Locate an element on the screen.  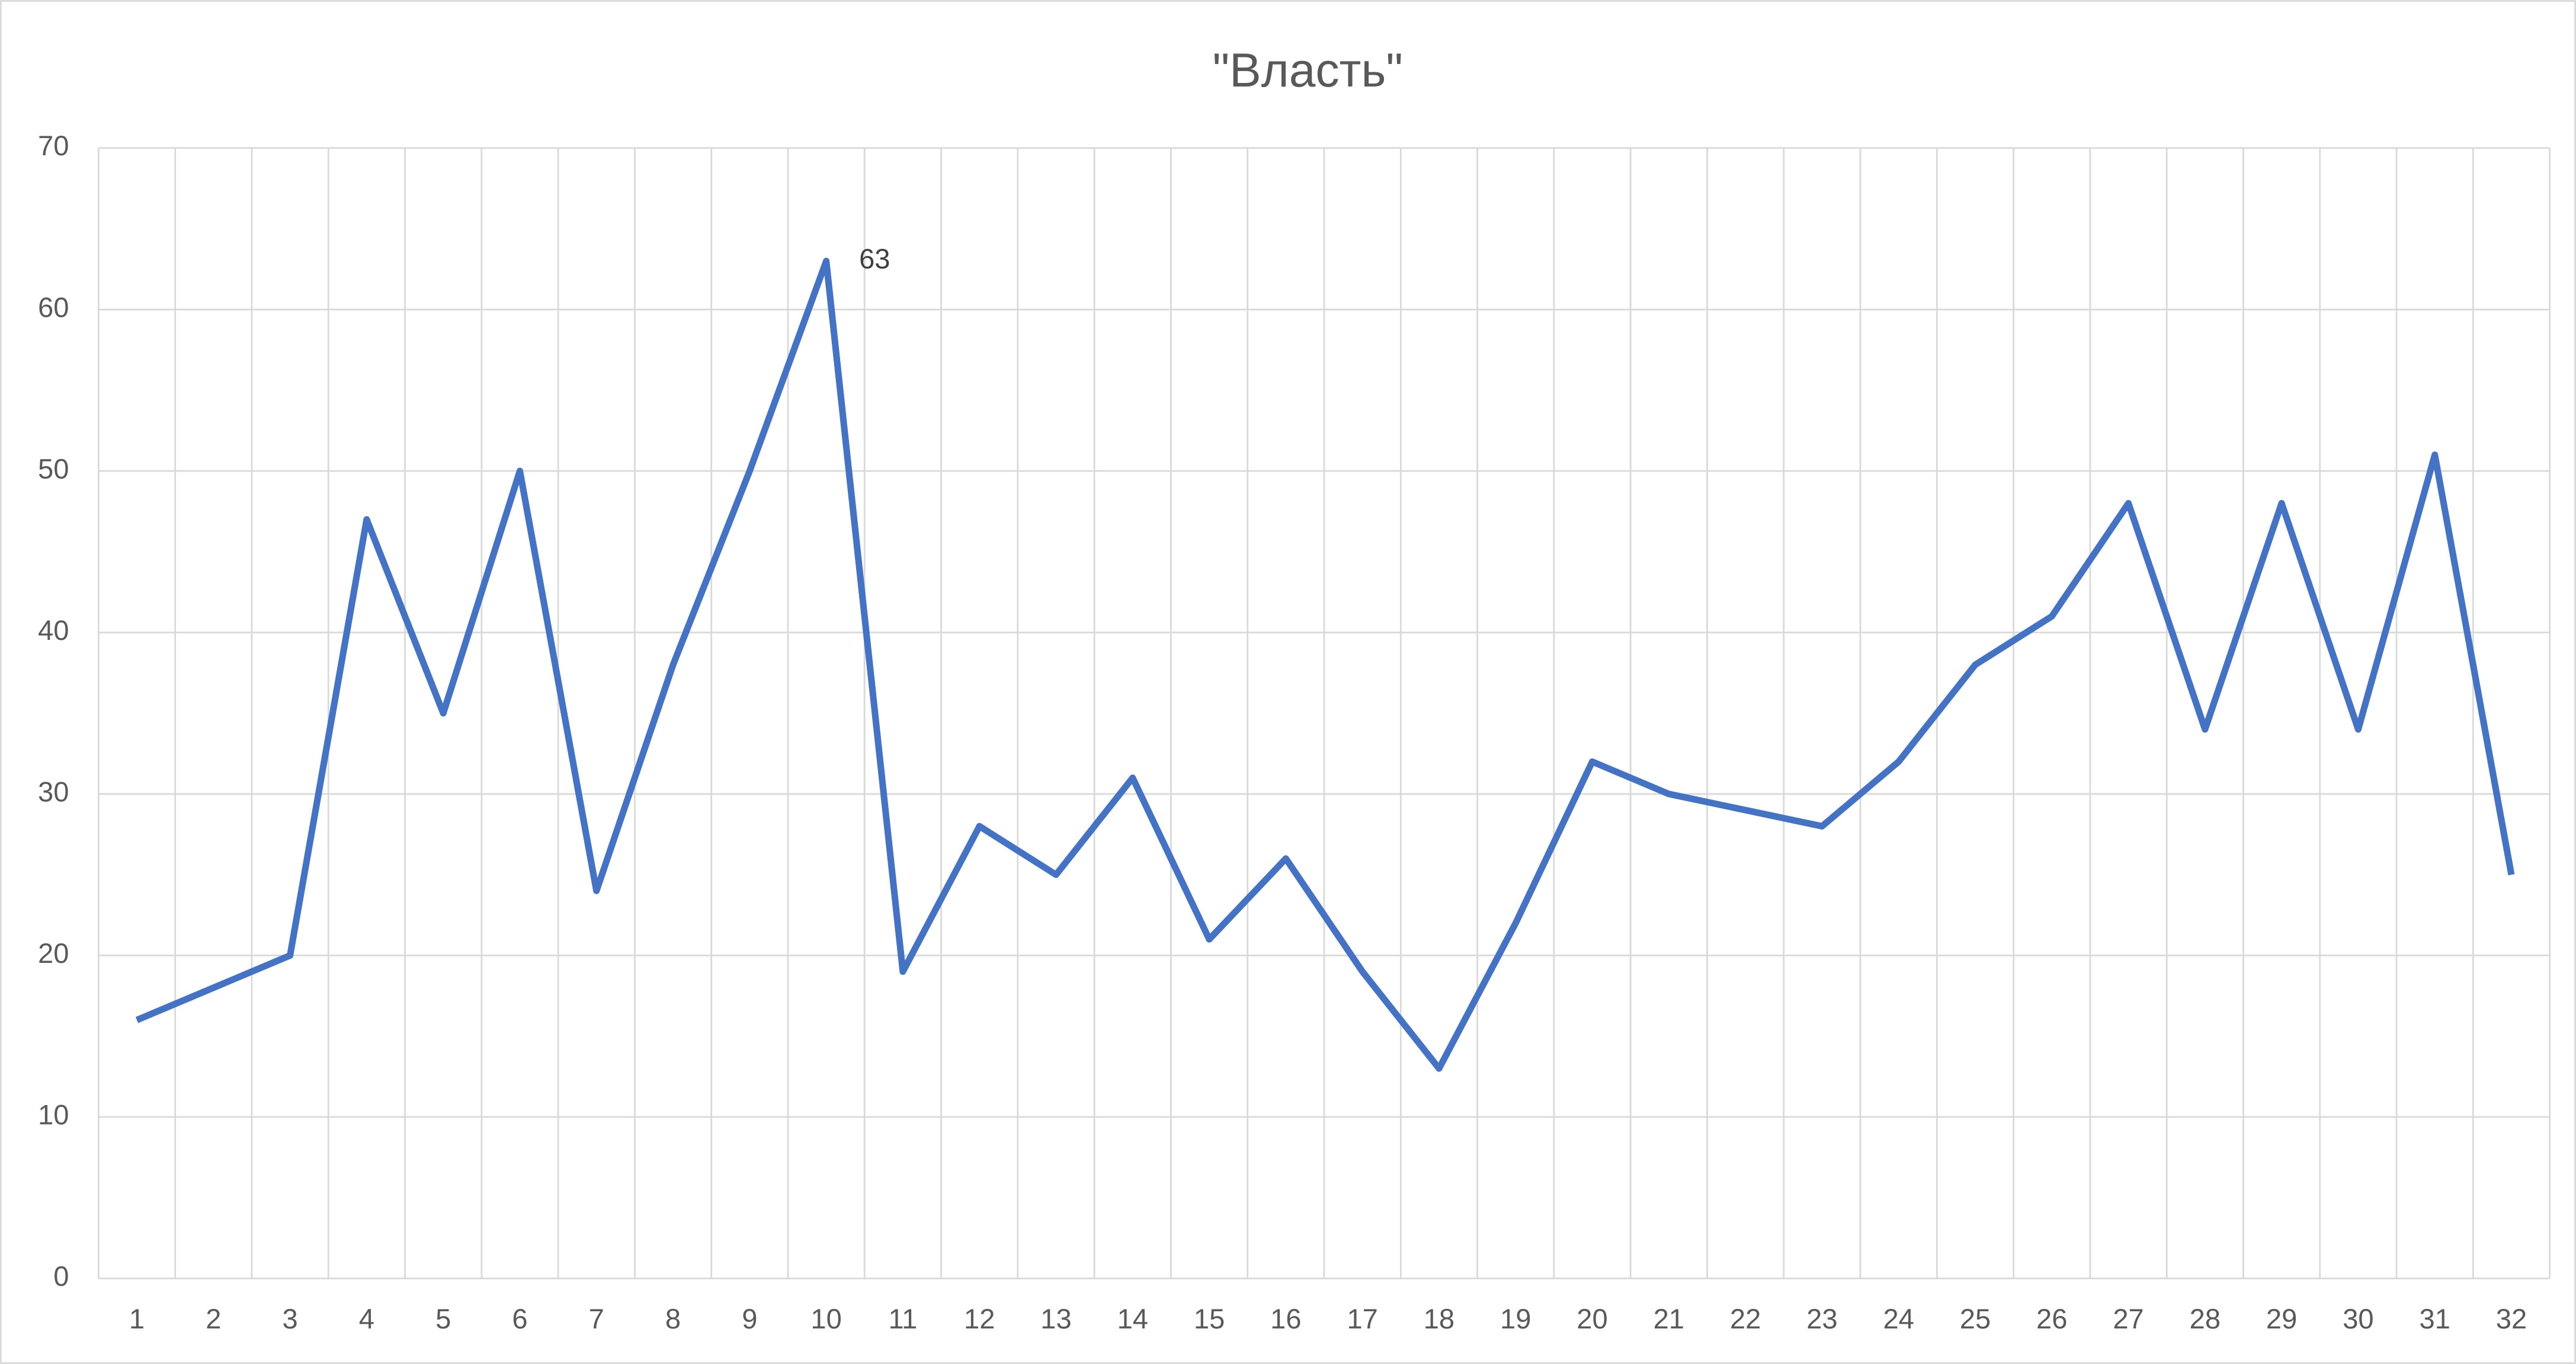
x-tick-label: 27 is located at coordinates (2128, 1318).